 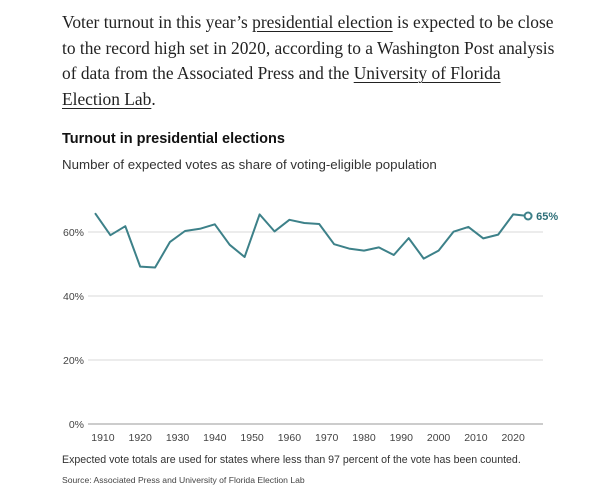 I want to click on presidential-election-link: presidential election, so click(x=322, y=22).